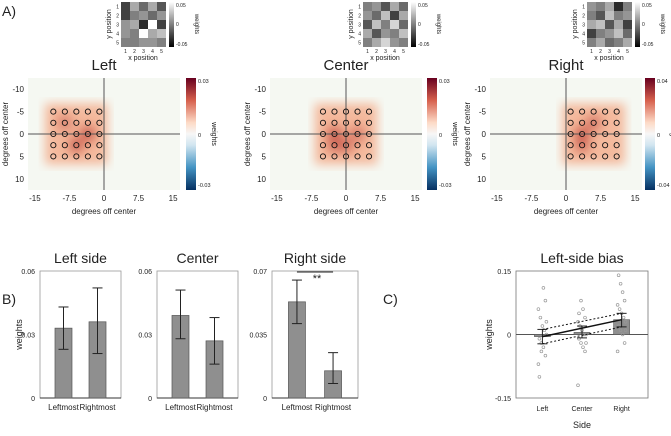  What do you see at coordinates (260, 272) in the screenshot?
I see `y-tick-label: 0.07` at bounding box center [260, 272].